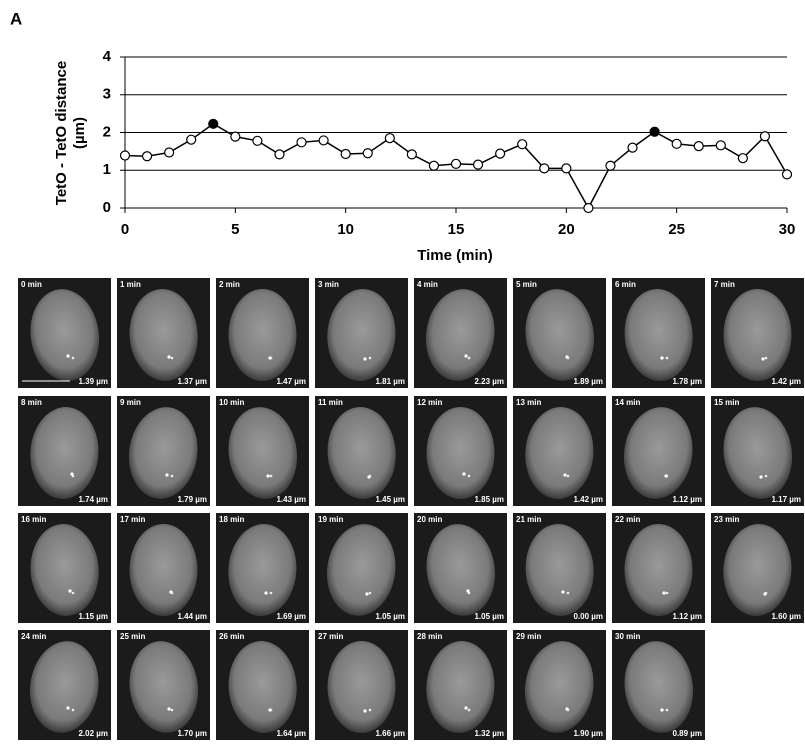 This screenshot has height=745, width=805. What do you see at coordinates (291, 616) in the screenshot?
I see `frame-distance: 1.69 µm` at bounding box center [291, 616].